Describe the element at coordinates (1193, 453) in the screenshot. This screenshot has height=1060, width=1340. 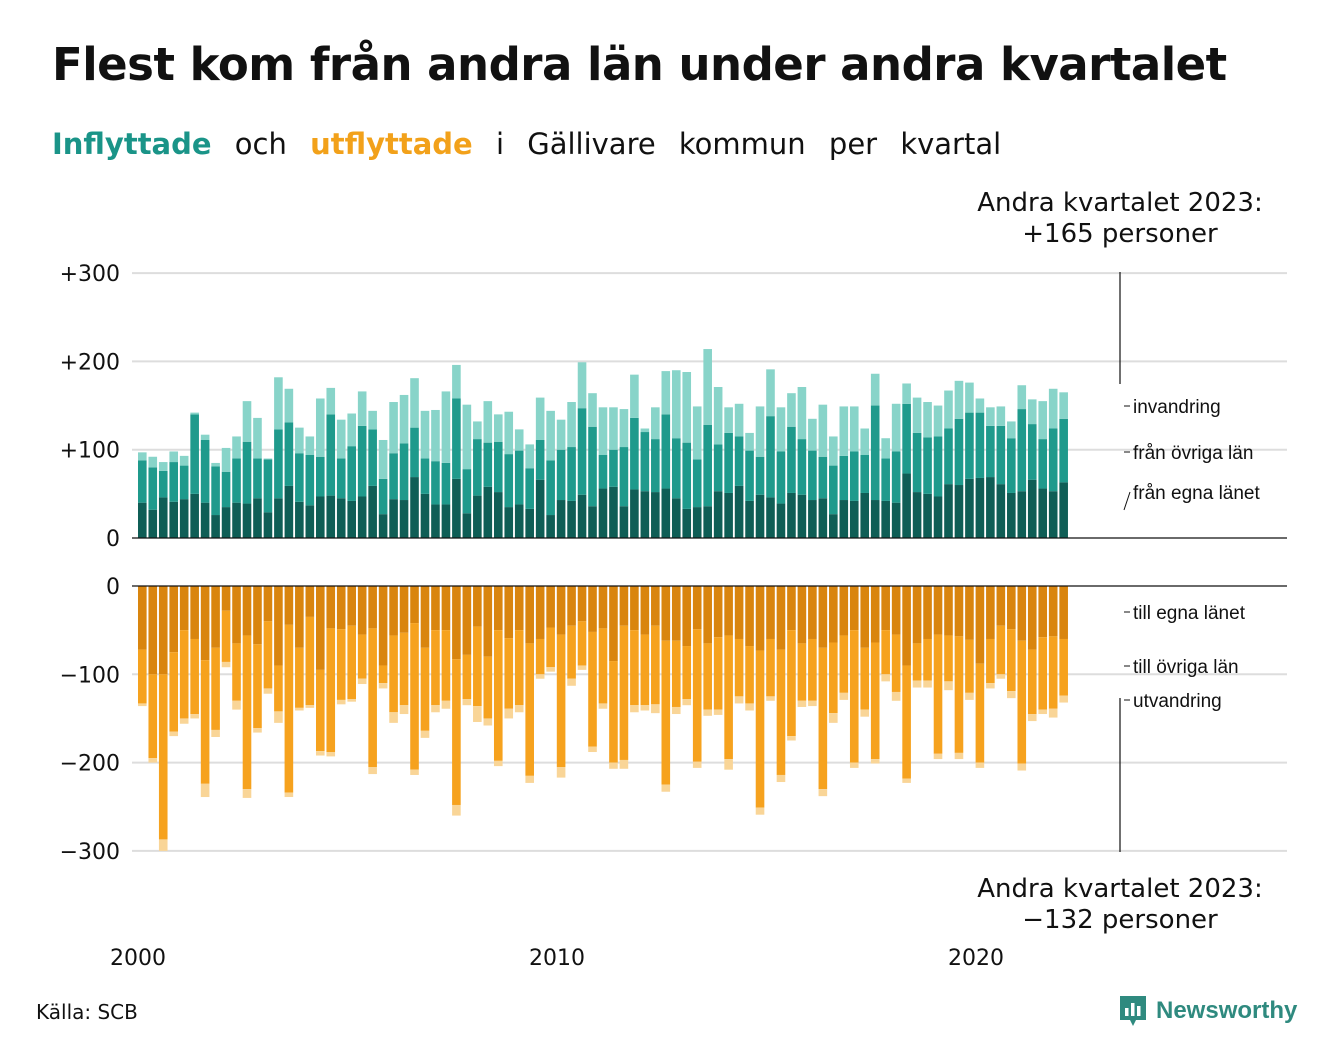
I see `legend-label-inflow: från övriga län` at that location.